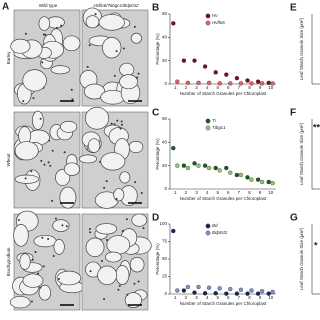 This screenshot has height=320, width=320. Describe the element at coordinates (165, 293) in the screenshot. I see `y-tick-label: 0` at that location.